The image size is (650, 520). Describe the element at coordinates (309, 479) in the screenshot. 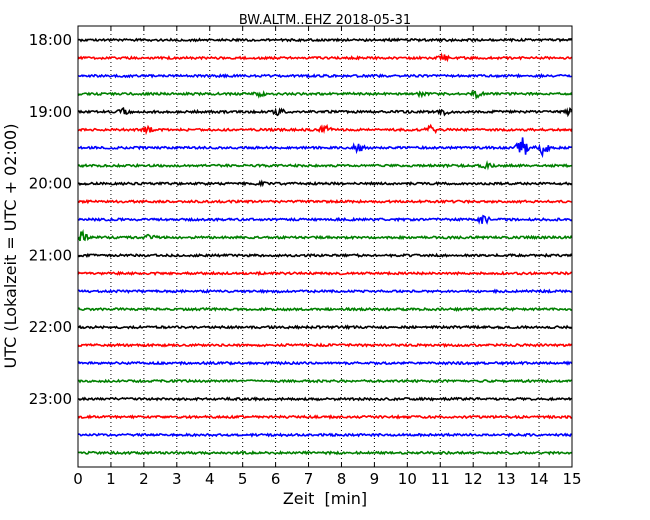

I see `x-tick-label: 7` at that location.